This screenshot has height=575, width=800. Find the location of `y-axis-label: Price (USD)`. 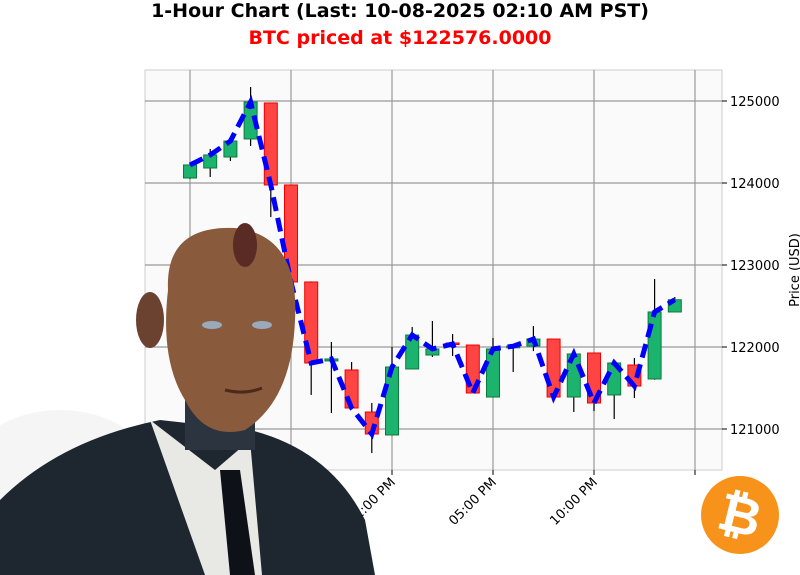

y-axis-label: Price (USD) is located at coordinates (794, 270).